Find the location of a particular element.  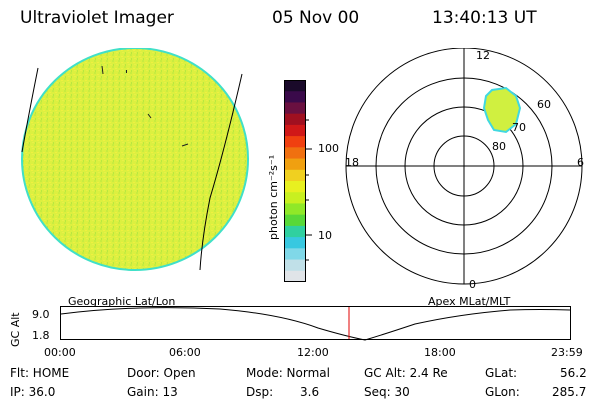

timeline-xtick-0: 00:00 is located at coordinates (60, 352).